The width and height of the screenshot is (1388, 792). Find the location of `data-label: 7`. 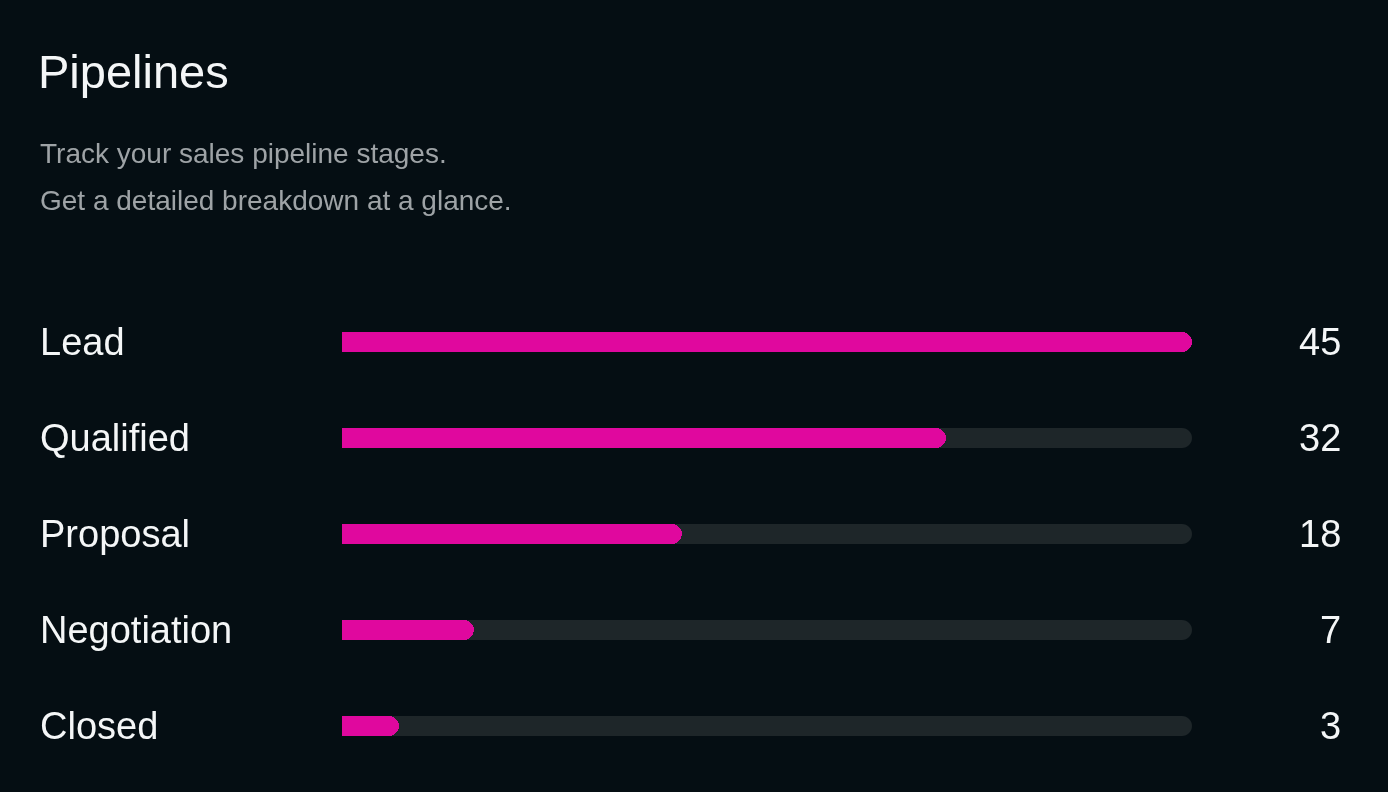

data-label: 7 is located at coordinates (1331, 630).